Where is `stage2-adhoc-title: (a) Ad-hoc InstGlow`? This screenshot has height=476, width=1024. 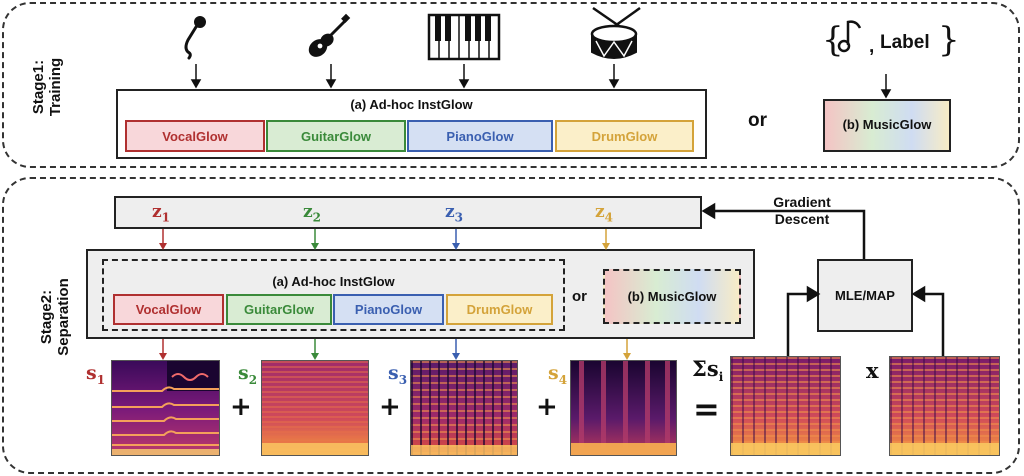 stage2-adhoc-title: (a) Ad-hoc InstGlow is located at coordinates (333, 281).